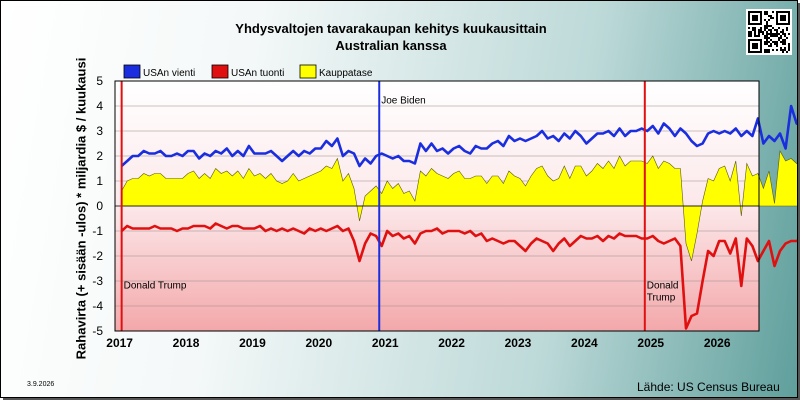 The image size is (800, 400). What do you see at coordinates (663, 286) in the screenshot?
I see `annotation-label: Donald` at bounding box center [663, 286].